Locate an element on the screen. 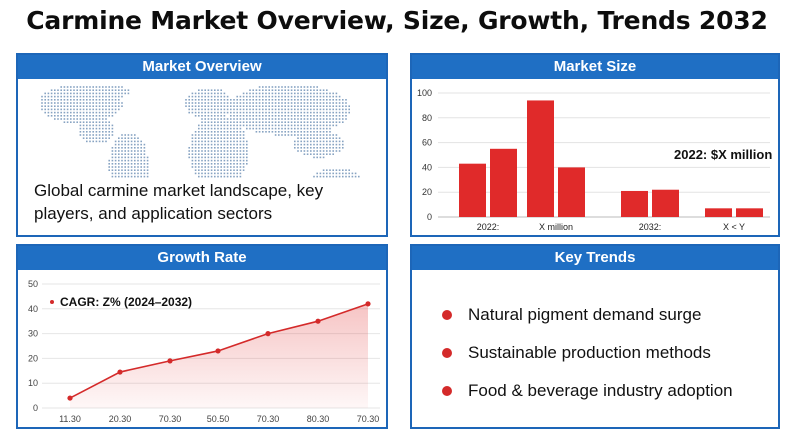 The width and height of the screenshot is (794, 444). y-tick-label: 80 is located at coordinates (427, 118).